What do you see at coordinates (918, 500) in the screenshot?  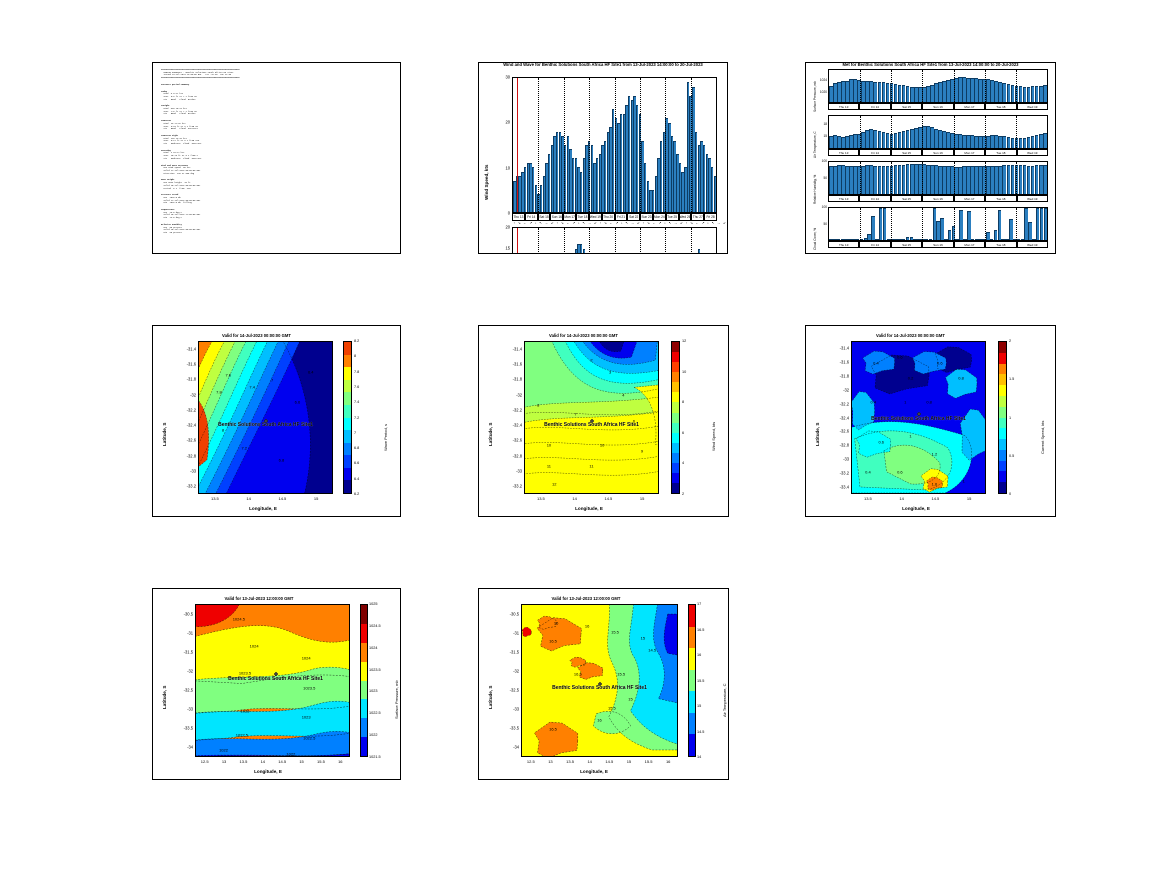 I see `current-speed-xticks: 13.5 14 14.5 15` at bounding box center [918, 500].